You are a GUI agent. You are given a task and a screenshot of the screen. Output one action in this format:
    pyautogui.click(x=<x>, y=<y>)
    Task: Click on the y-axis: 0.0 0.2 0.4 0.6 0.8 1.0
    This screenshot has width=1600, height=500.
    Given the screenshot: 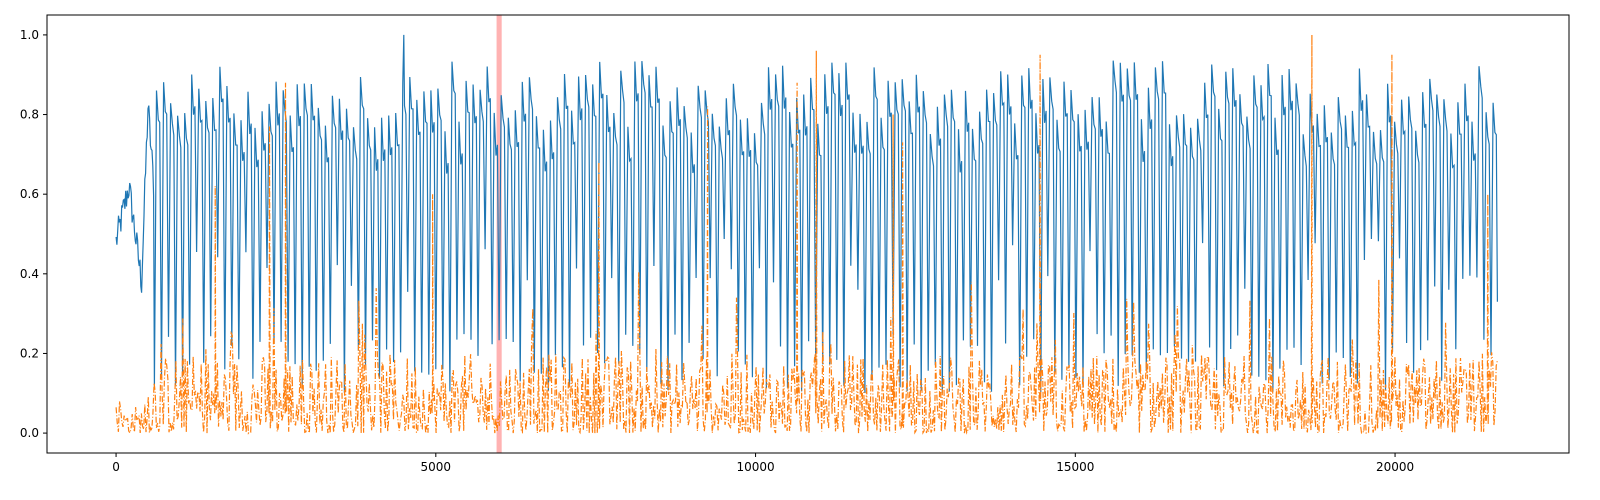 What is the action you would take?
    pyautogui.click(x=33, y=234)
    